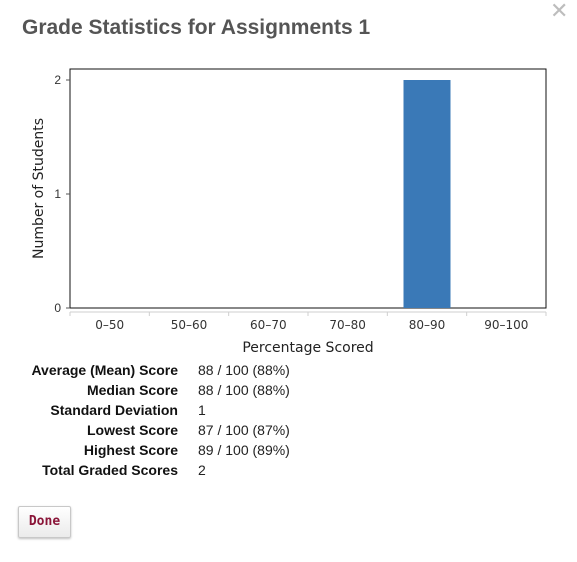  I want to click on stat-row: Median Score 88 / 100 (88%), so click(288, 392).